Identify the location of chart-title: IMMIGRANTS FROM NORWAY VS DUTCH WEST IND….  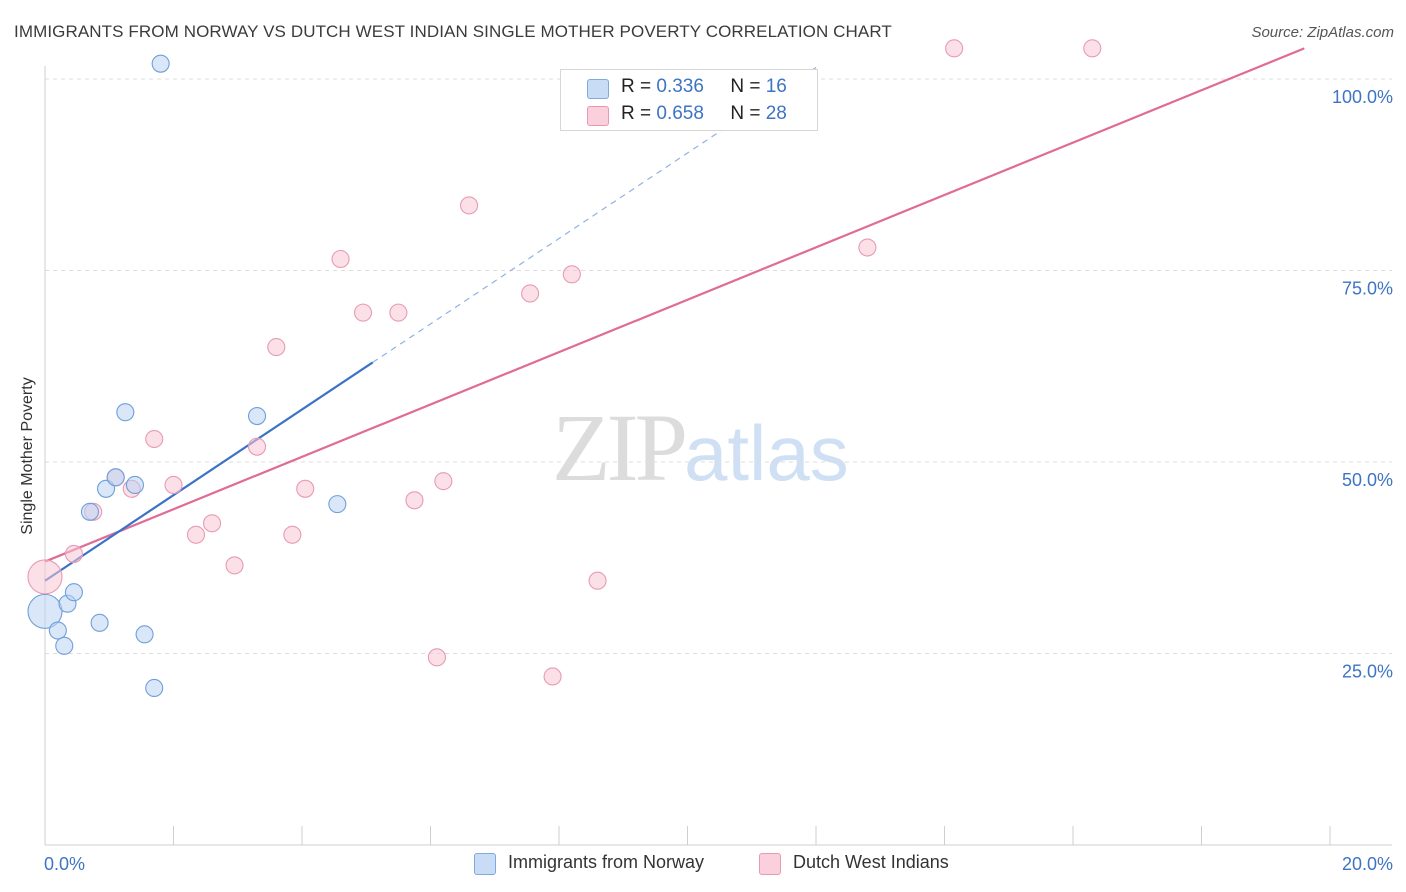
(453, 31).